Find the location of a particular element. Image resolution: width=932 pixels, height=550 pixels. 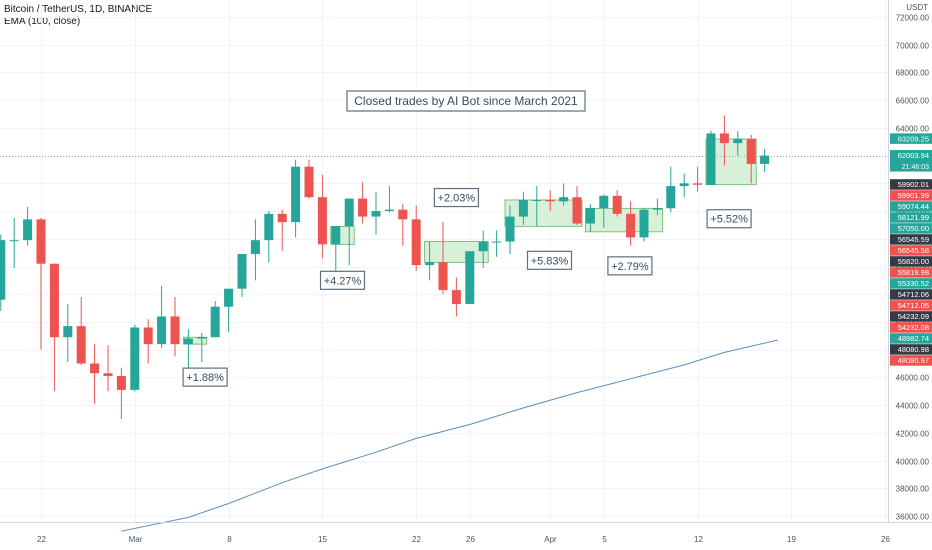

chart-title: Closed trades by AI Bot since March 2021 is located at coordinates (466, 101).